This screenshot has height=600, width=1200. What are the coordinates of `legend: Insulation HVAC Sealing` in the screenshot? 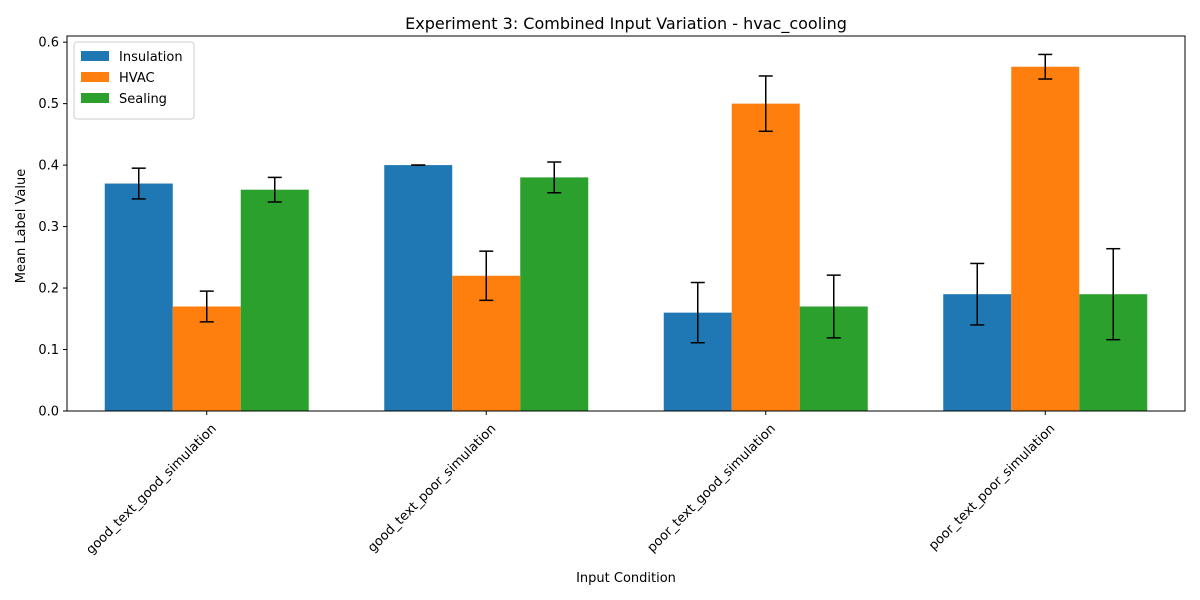 It's located at (134, 80).